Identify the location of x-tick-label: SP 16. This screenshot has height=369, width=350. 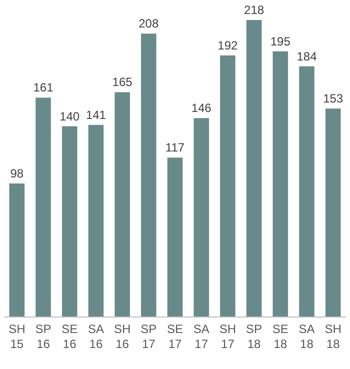
(43, 336).